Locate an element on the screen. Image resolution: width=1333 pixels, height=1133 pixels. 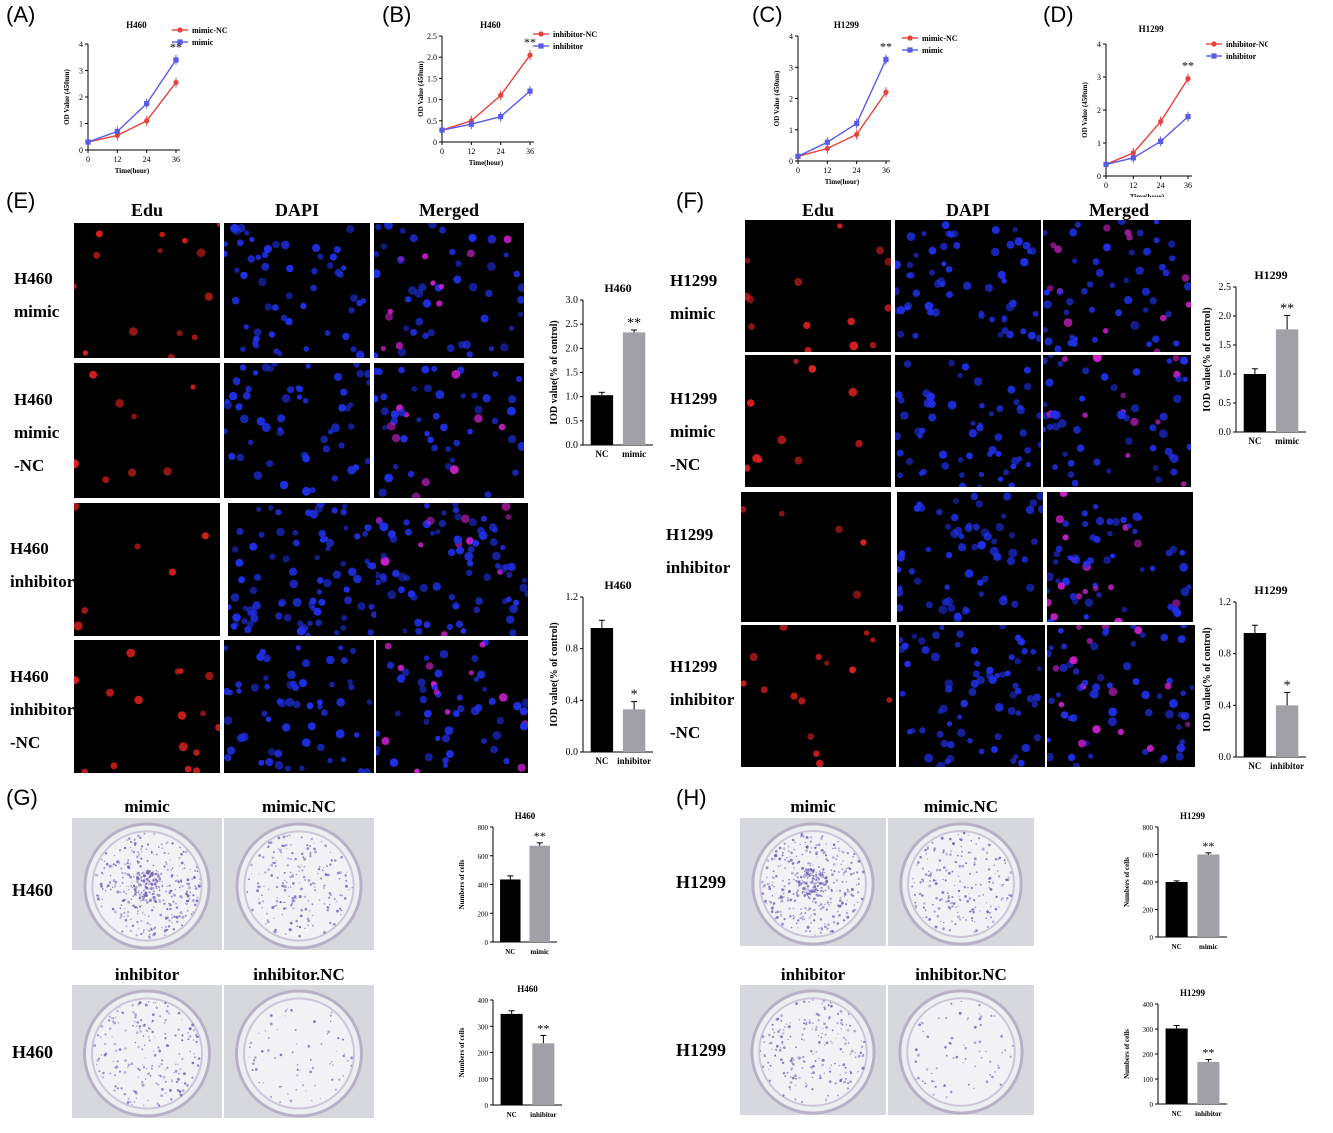
y-axis-label: Numbers of cells is located at coordinates (462, 1052).